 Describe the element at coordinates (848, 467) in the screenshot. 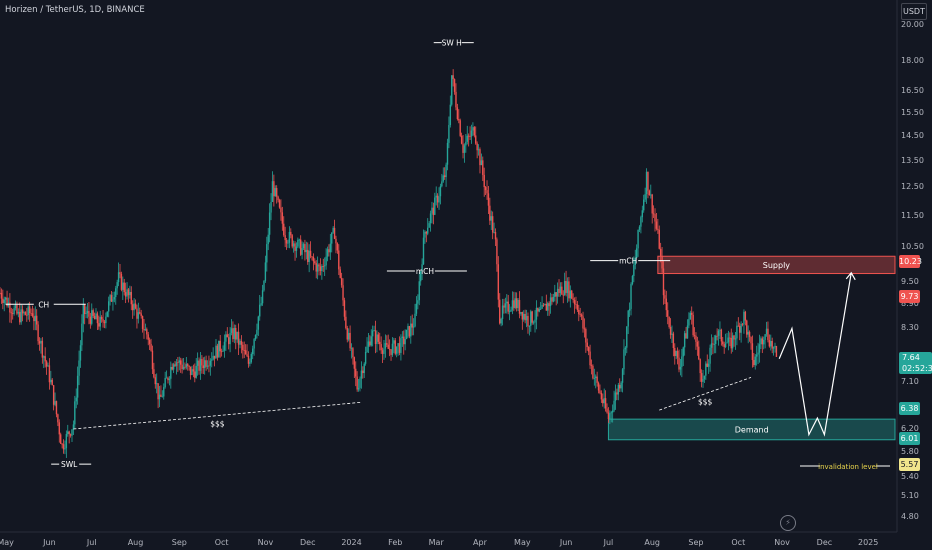

I see `invalidation-label: invalidation level` at that location.